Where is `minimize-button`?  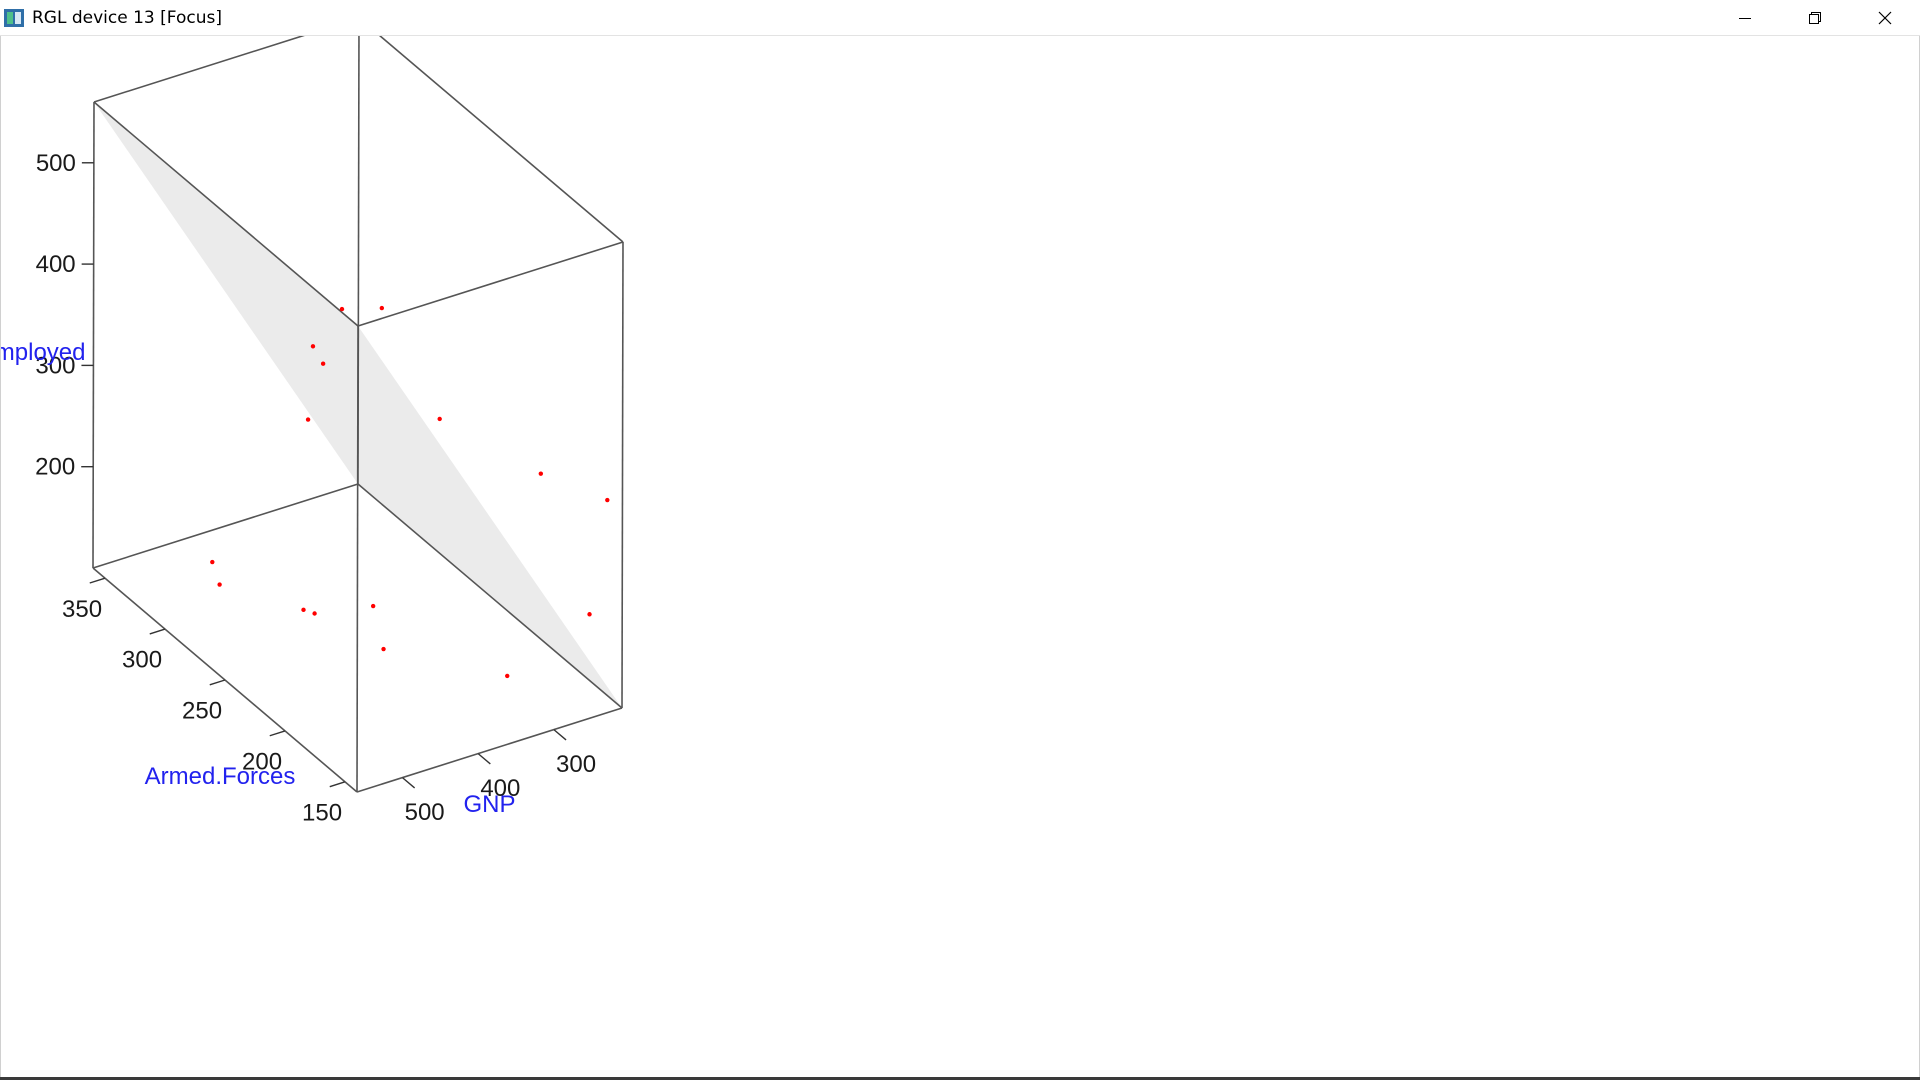
minimize-button is located at coordinates (1745, 18).